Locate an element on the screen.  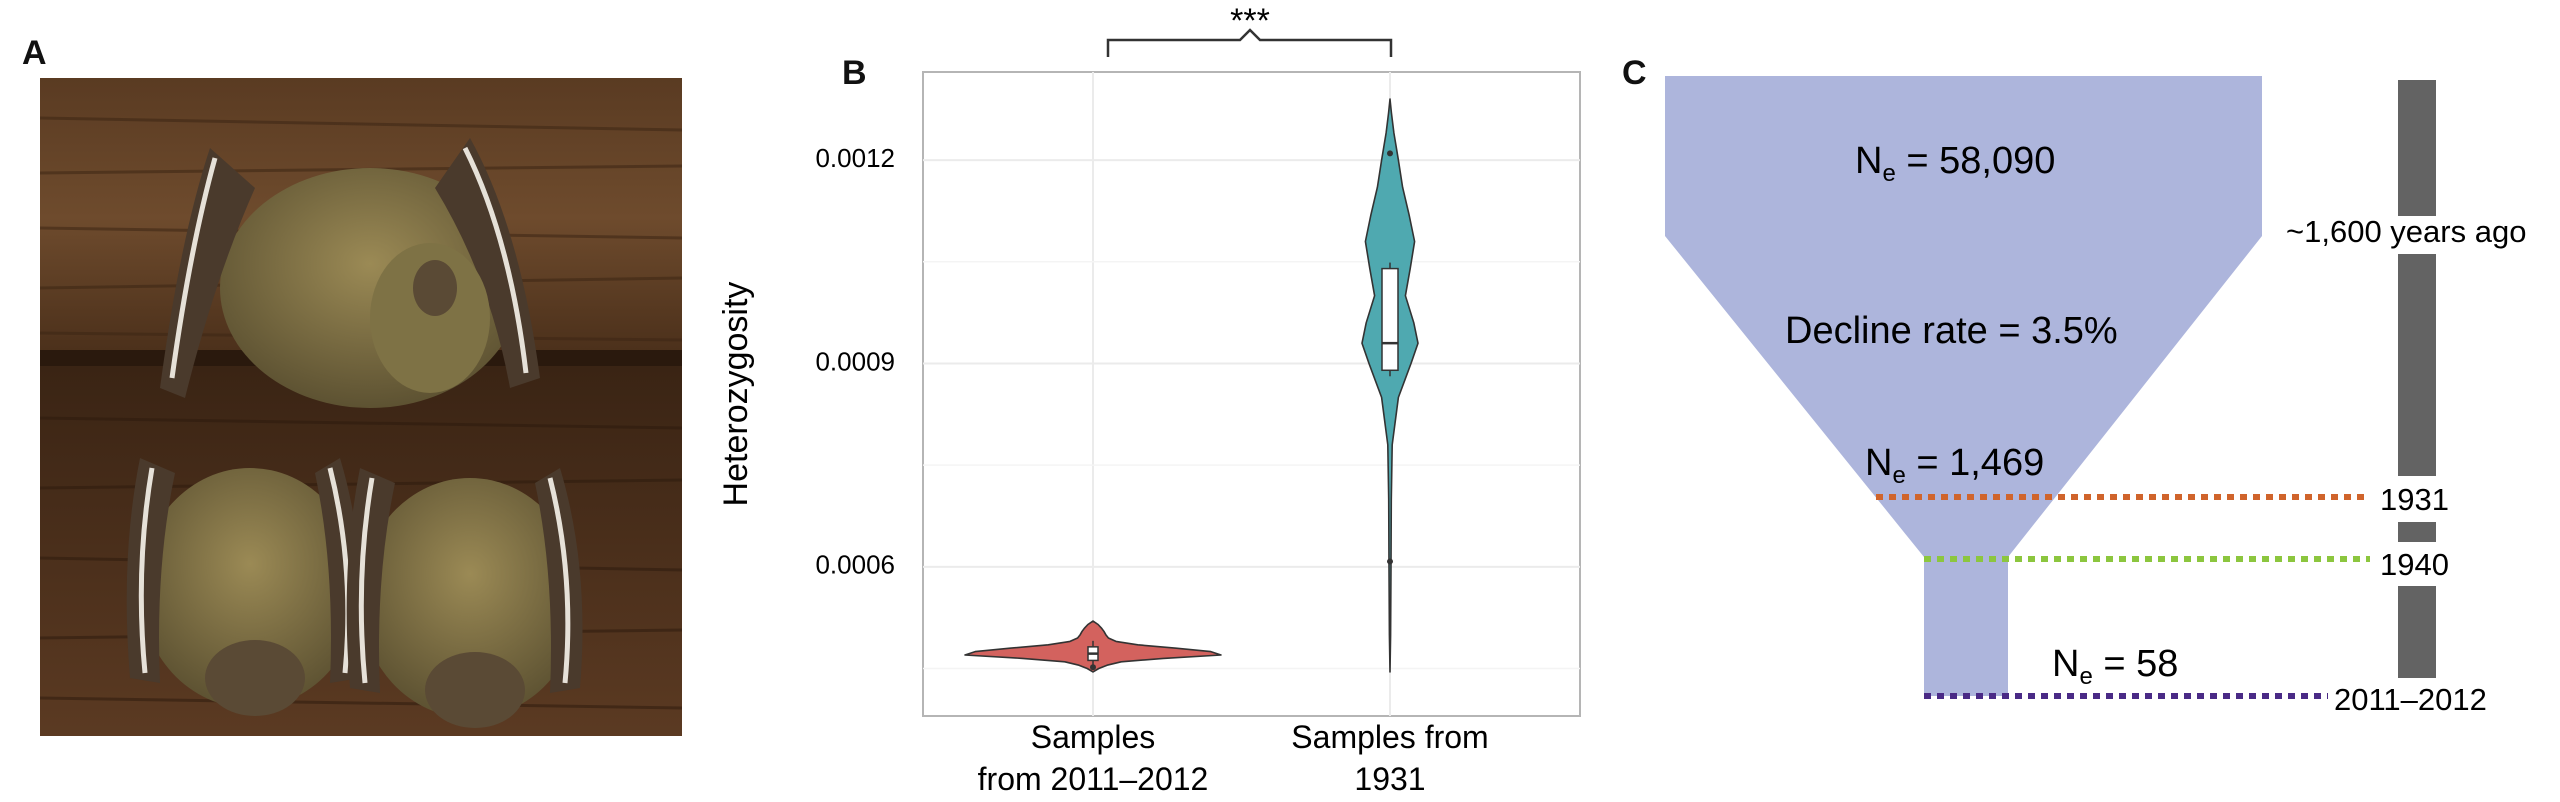
ne-1931-label: Ne = 1,469 is located at coordinates (1954, 465).